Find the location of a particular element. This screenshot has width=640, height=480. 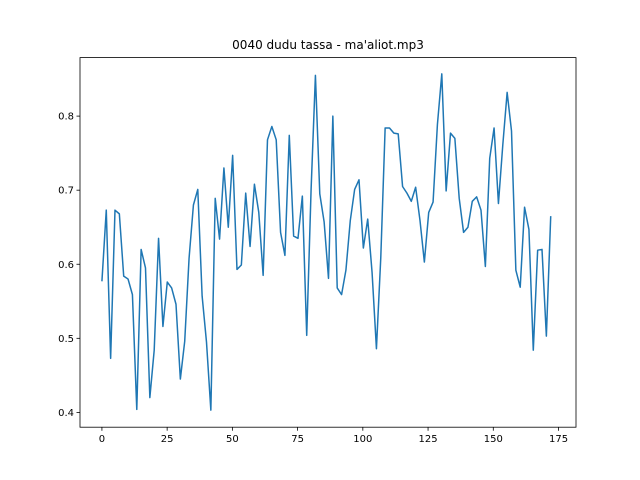

x-tick-label: 75 is located at coordinates (297, 439).